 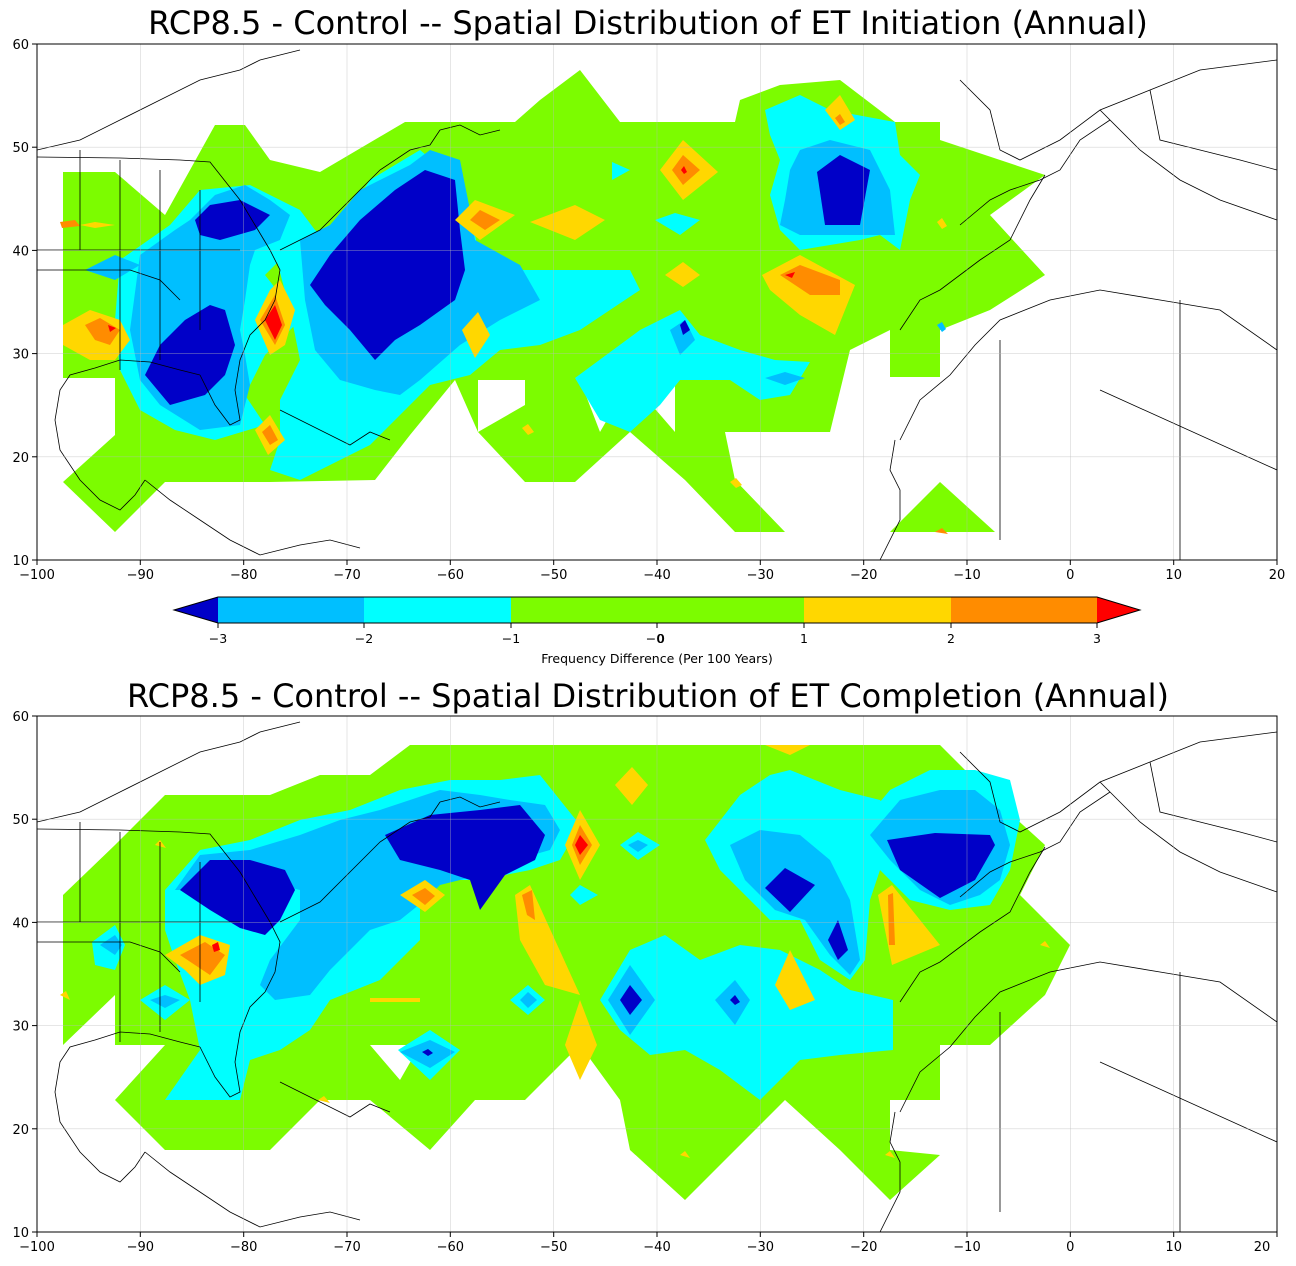 What do you see at coordinates (951, 638) in the screenshot?
I see `colorbar-tick-label: 2` at bounding box center [951, 638].